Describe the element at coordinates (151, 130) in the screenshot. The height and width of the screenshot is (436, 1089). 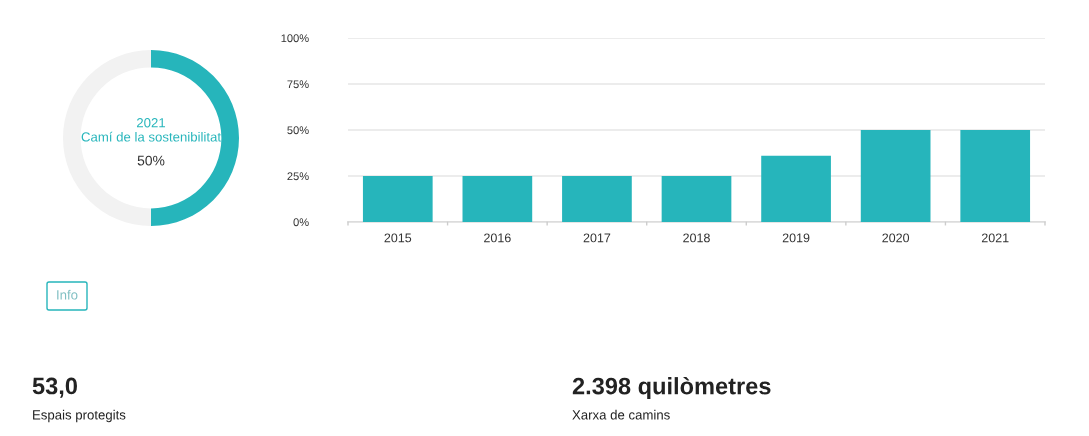
I see `text: 2021 Camí de la sostenibilitat` at that location.